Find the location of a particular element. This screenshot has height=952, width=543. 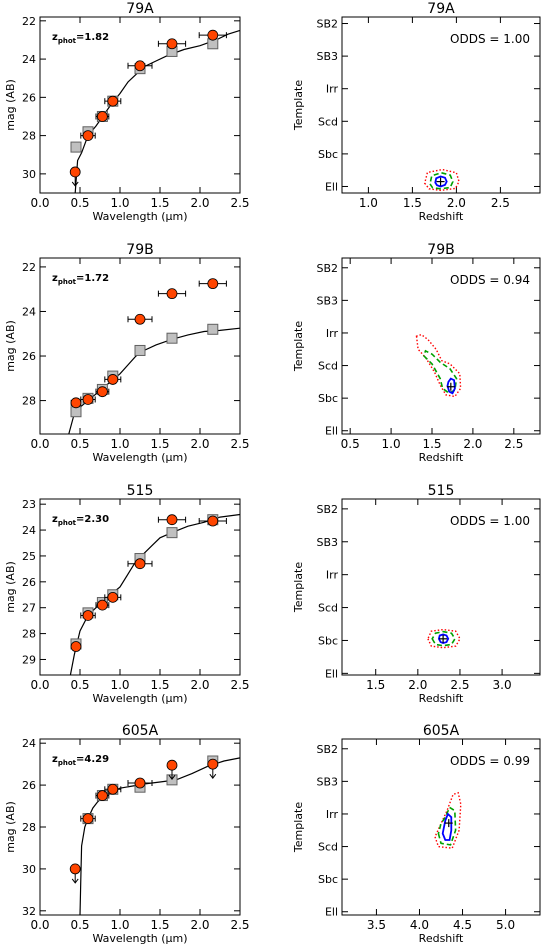

zphot-subscript: phot is located at coordinates (67, 763).